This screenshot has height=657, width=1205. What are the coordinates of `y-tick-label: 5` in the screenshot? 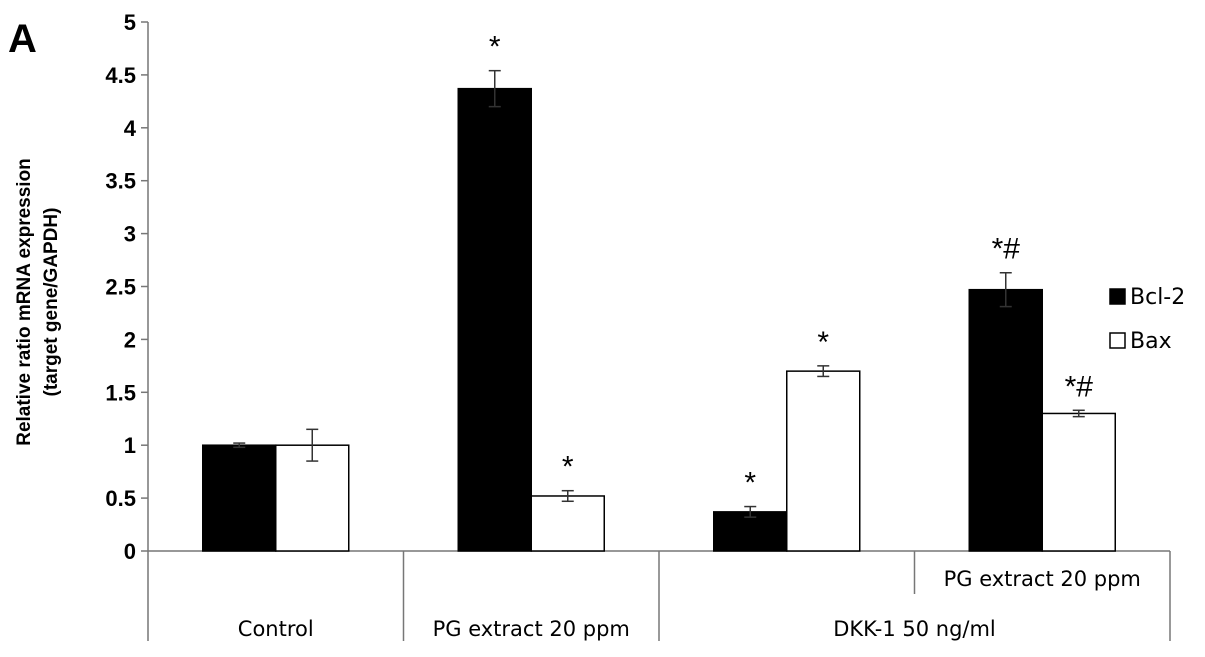 It's located at (130, 22).